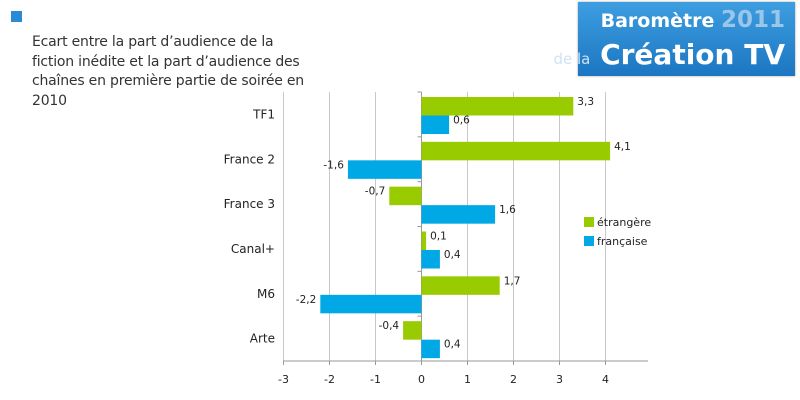 This screenshot has width=800, height=400. I want to click on logo-prefix: de la, so click(572, 59).